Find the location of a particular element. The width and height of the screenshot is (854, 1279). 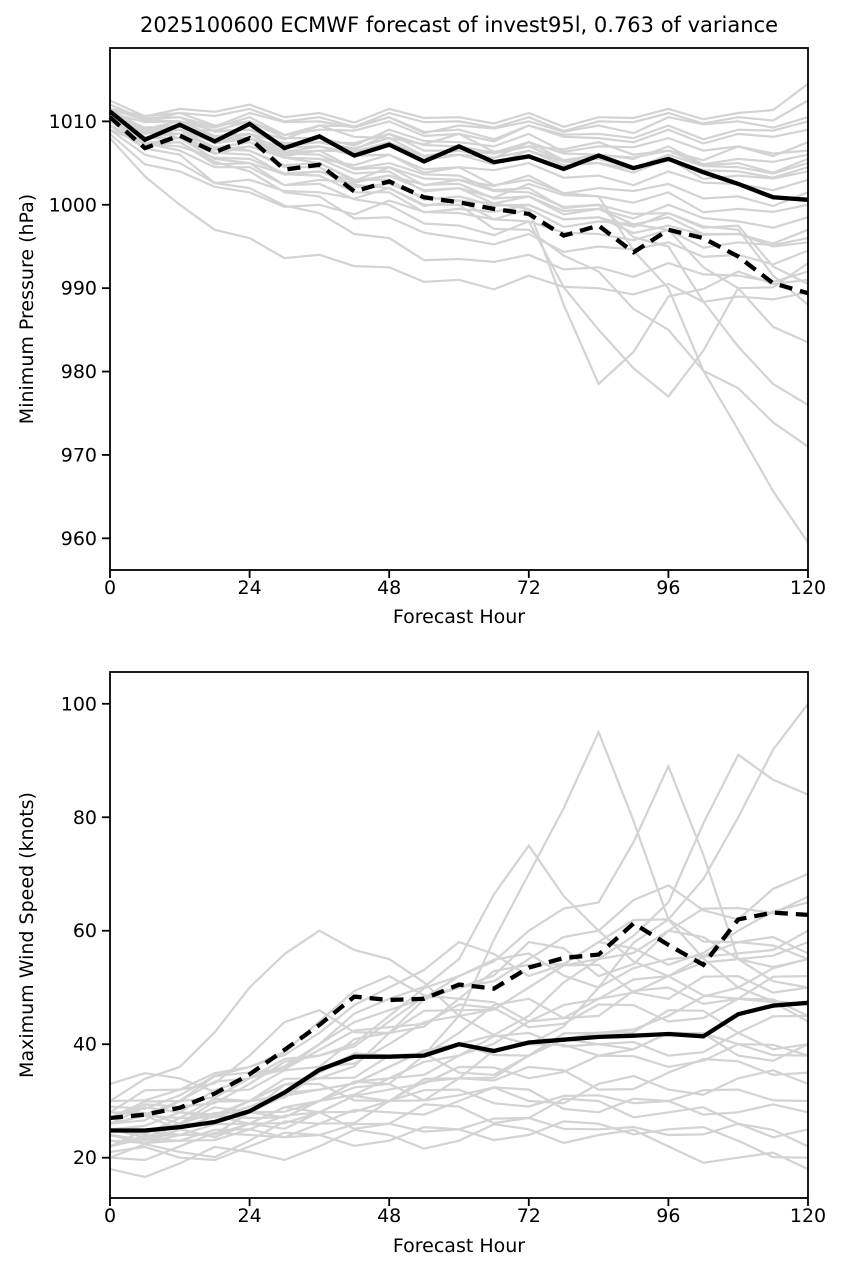

y-axis-label: Minimum Pressure (hPa) is located at coordinates (27, 309).